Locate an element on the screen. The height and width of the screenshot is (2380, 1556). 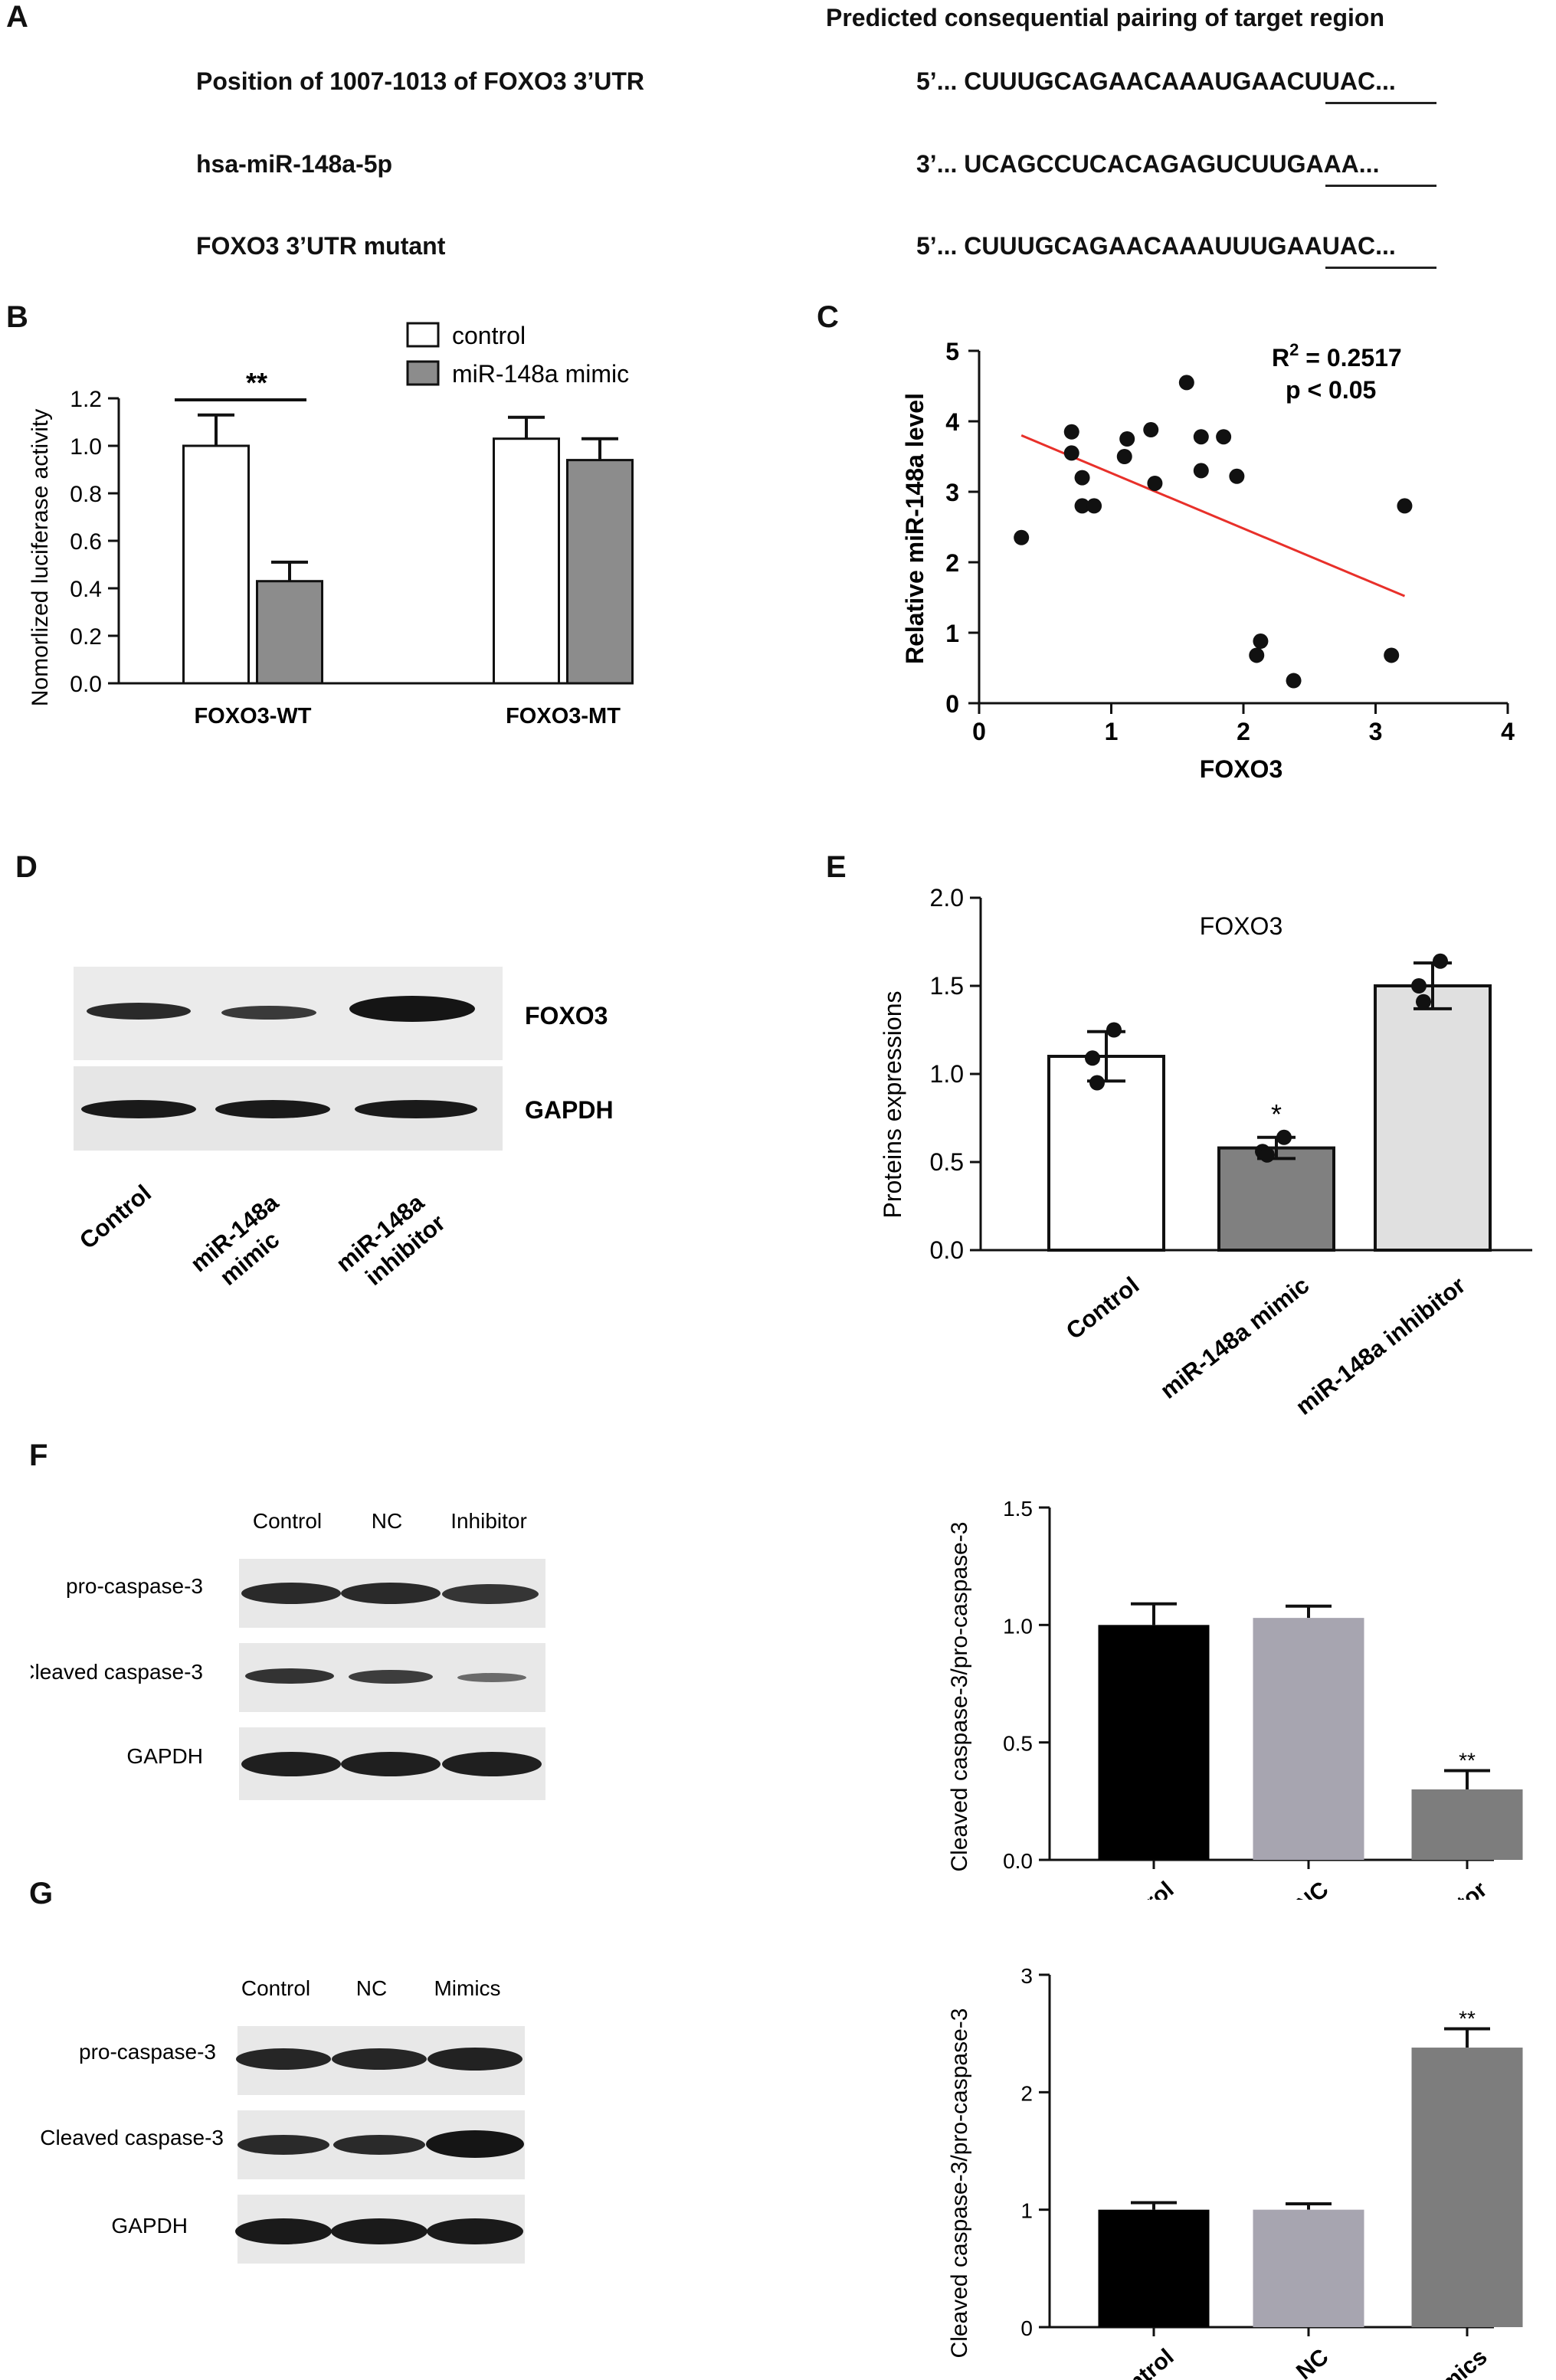
blot-d-row-foxo3: FOXO3 is located at coordinates (566, 1016).